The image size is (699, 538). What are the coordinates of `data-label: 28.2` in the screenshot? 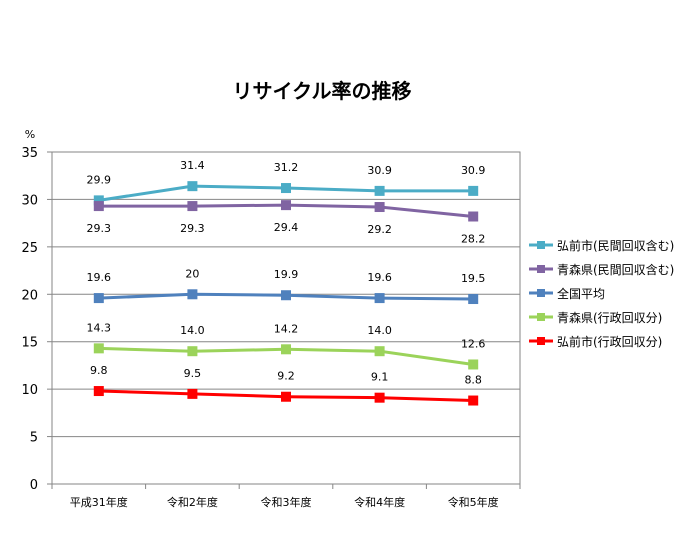 It's located at (473, 239).